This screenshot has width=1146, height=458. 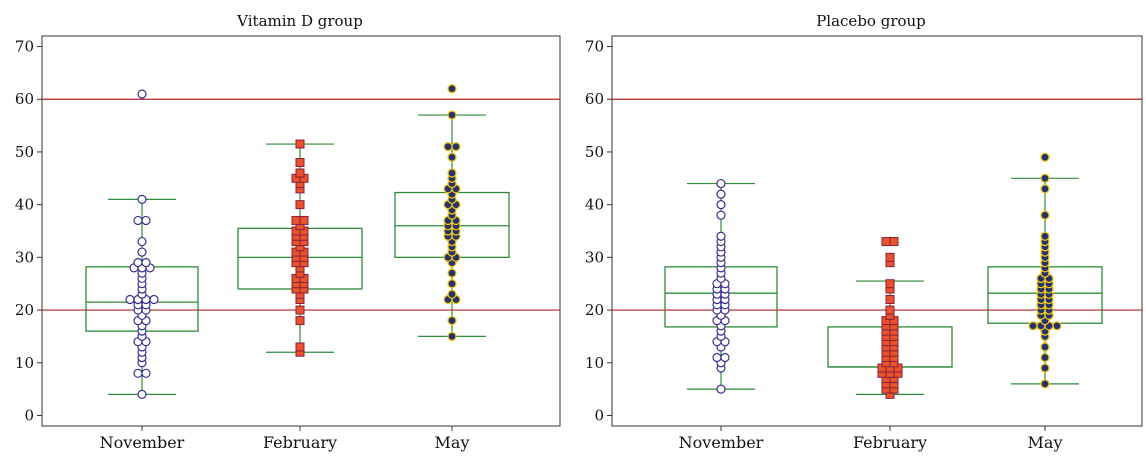 What do you see at coordinates (299, 21) in the screenshot?
I see `panel-title: Vitamin D group` at bounding box center [299, 21].